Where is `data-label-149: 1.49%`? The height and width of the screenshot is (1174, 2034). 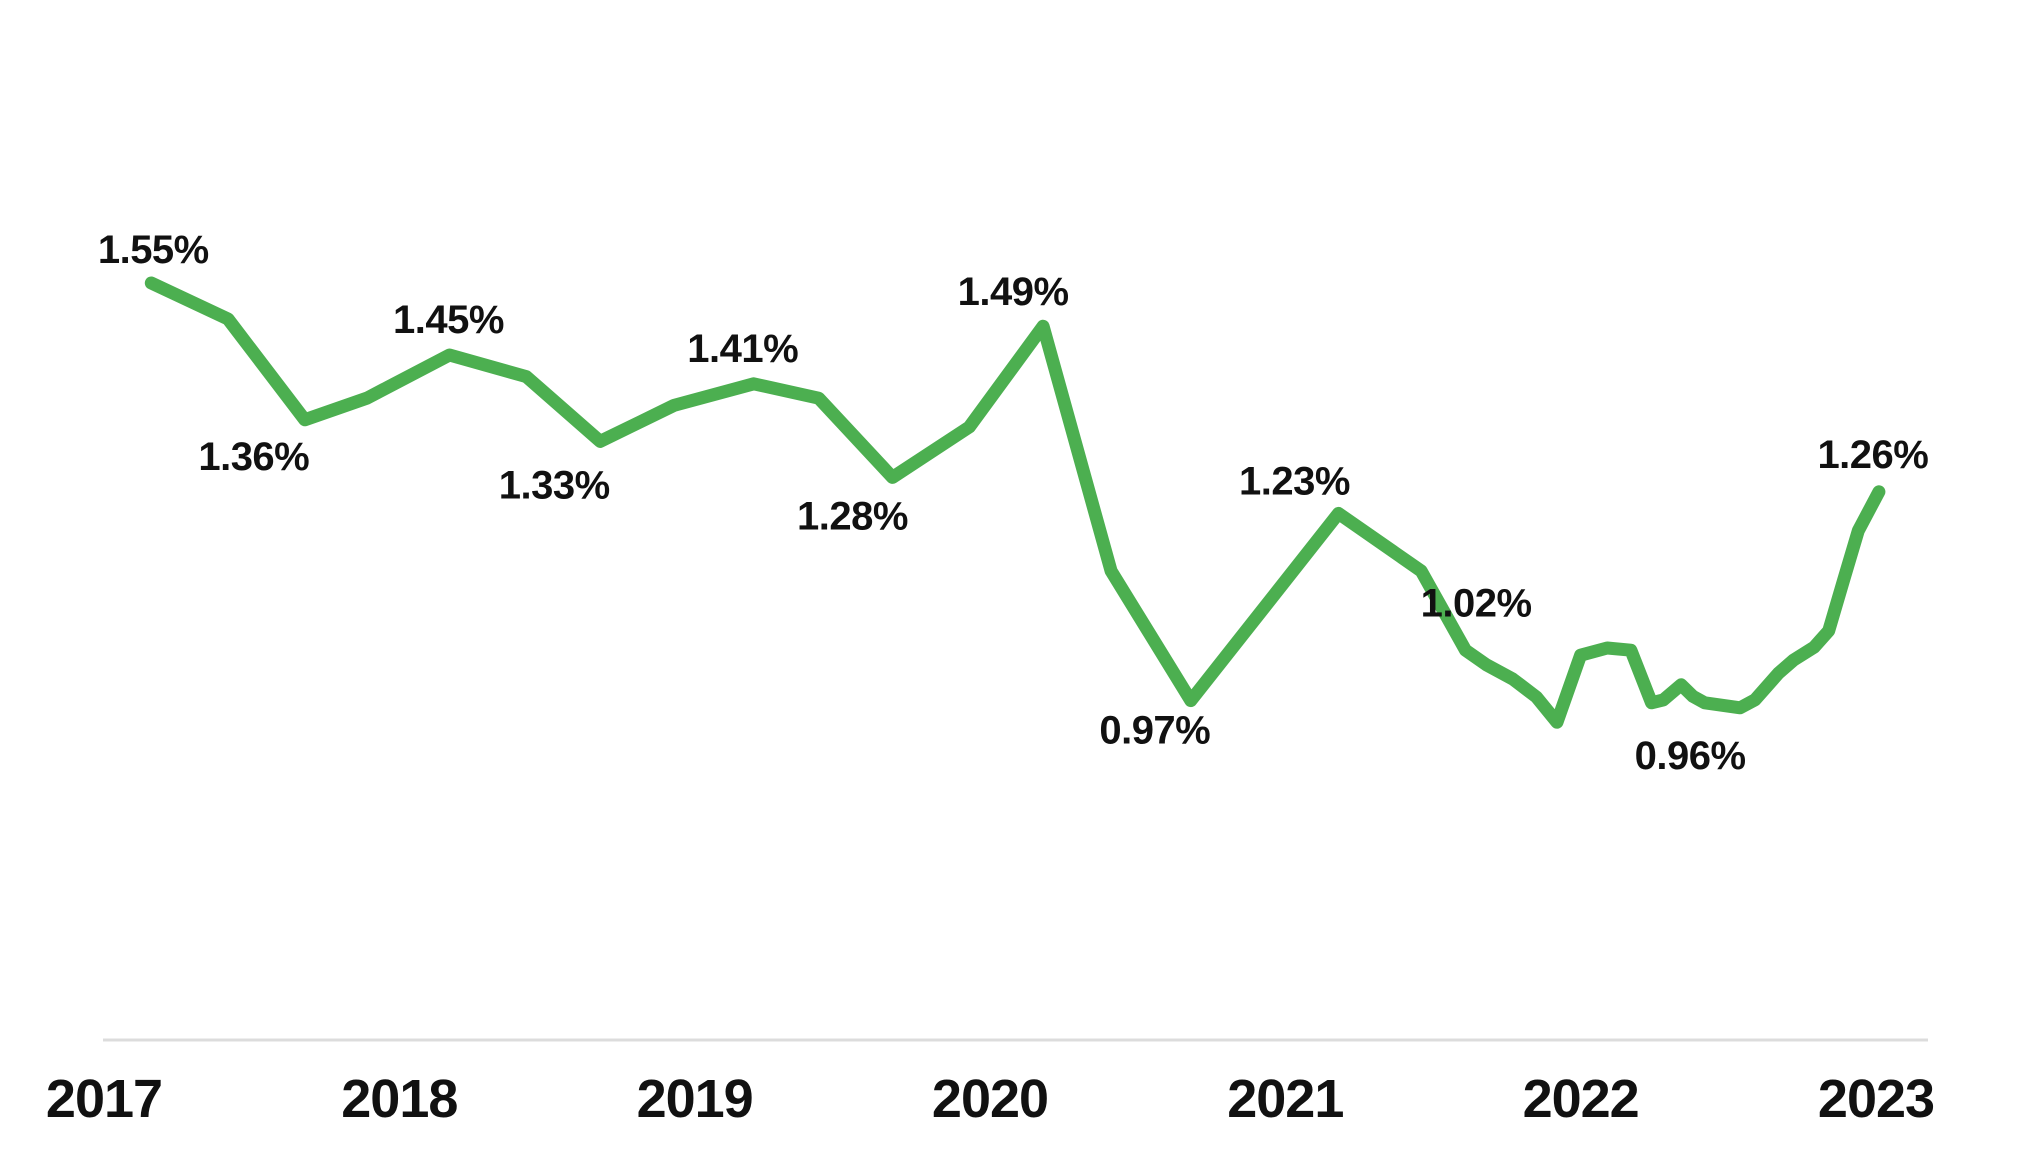 data-label-149: 1.49% is located at coordinates (1013, 292).